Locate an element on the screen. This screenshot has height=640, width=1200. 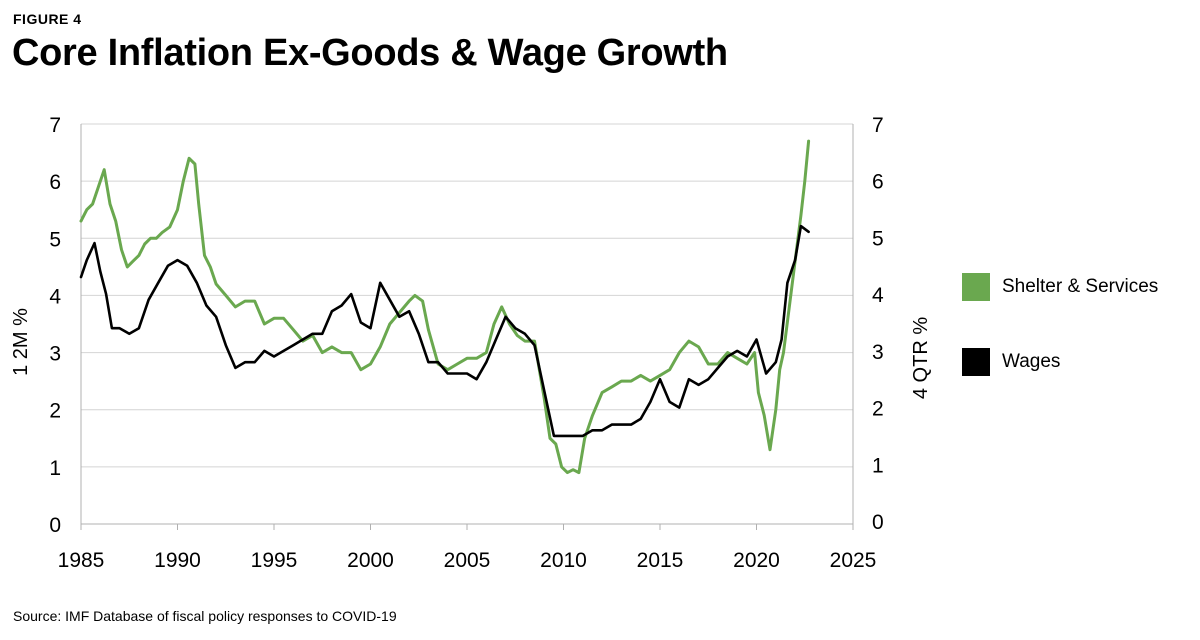
legend-swatch-shelter-services is located at coordinates (976, 287).